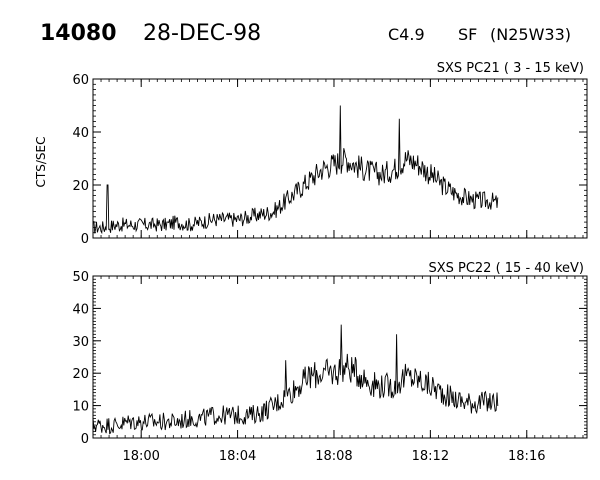 The height and width of the screenshot is (480, 600). Describe the element at coordinates (78, 33) in the screenshot. I see `event-id: 14080` at that location.